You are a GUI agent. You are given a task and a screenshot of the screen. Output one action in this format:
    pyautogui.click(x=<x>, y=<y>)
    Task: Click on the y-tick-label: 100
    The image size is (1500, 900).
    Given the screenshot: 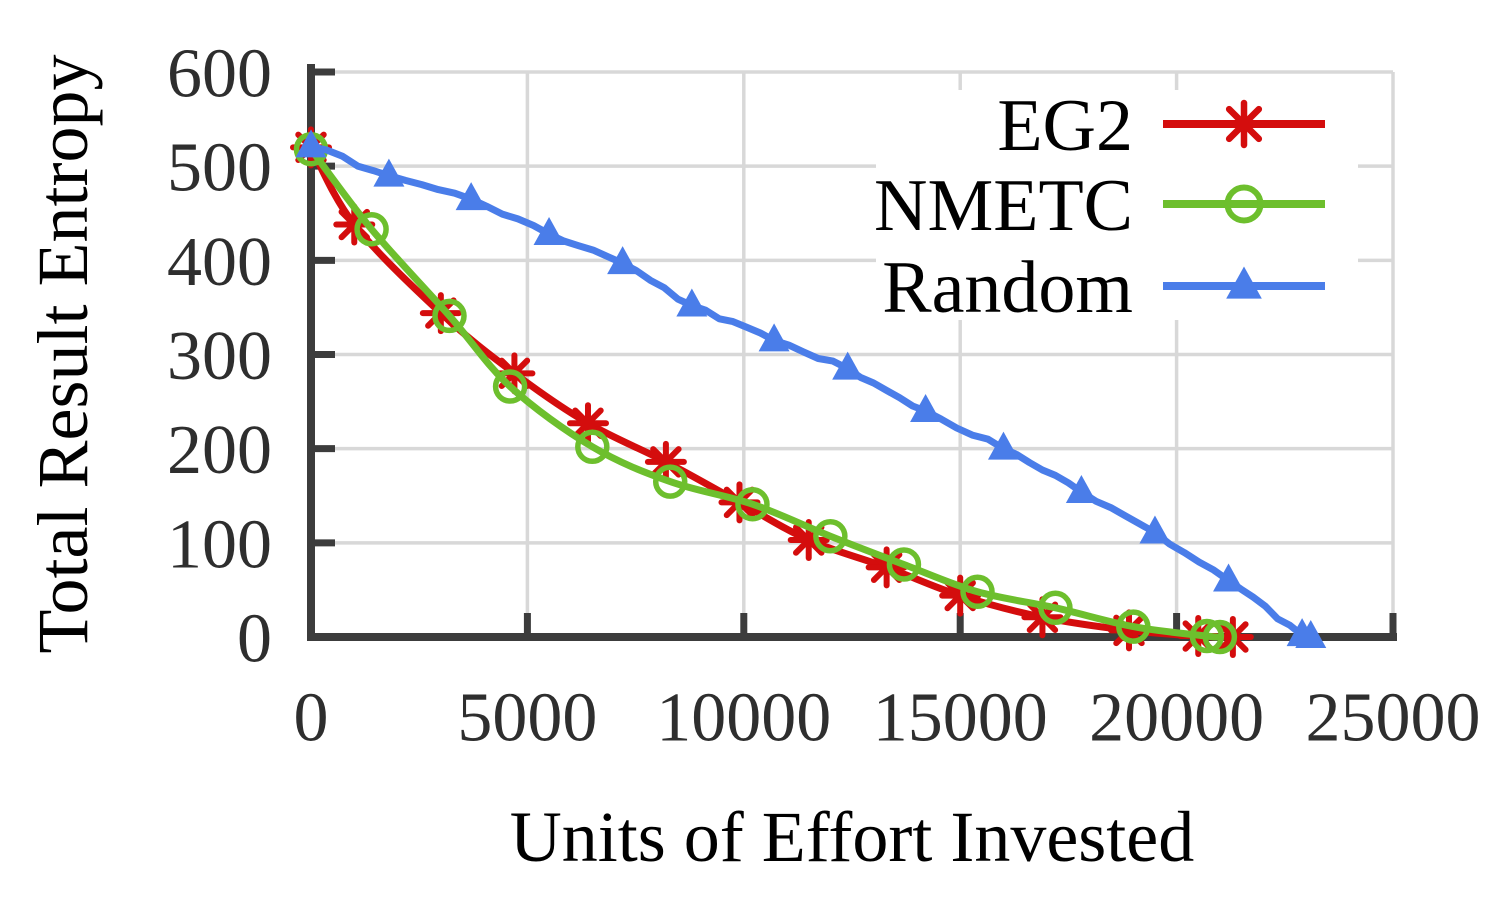 What is the action you would take?
    pyautogui.click(x=219, y=544)
    